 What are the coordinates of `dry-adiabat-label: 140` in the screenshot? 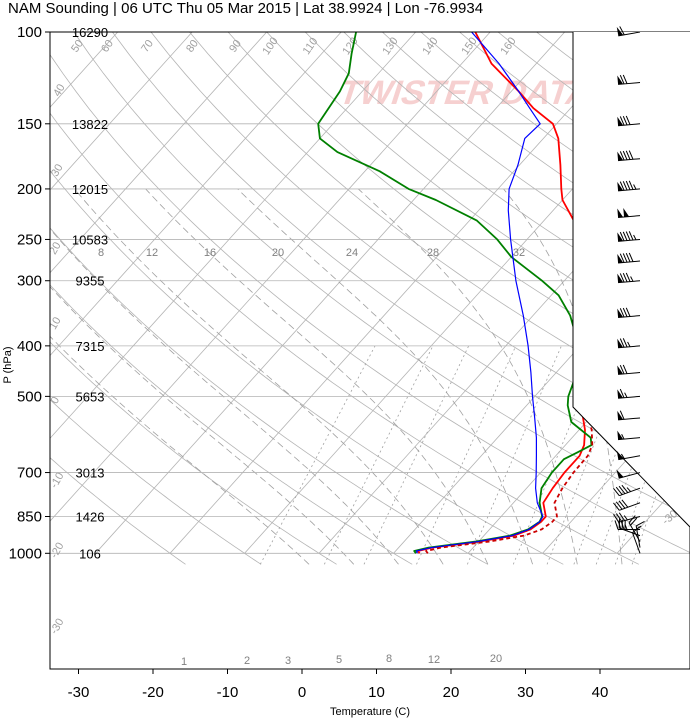 It's located at (430, 46).